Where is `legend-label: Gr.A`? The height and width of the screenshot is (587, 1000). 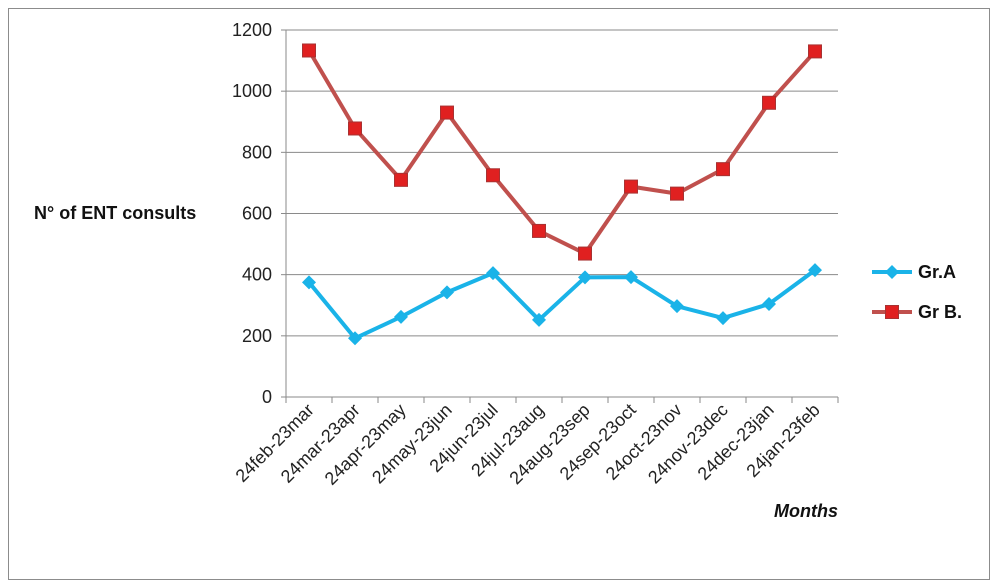 legend-label: Gr.A is located at coordinates (937, 272).